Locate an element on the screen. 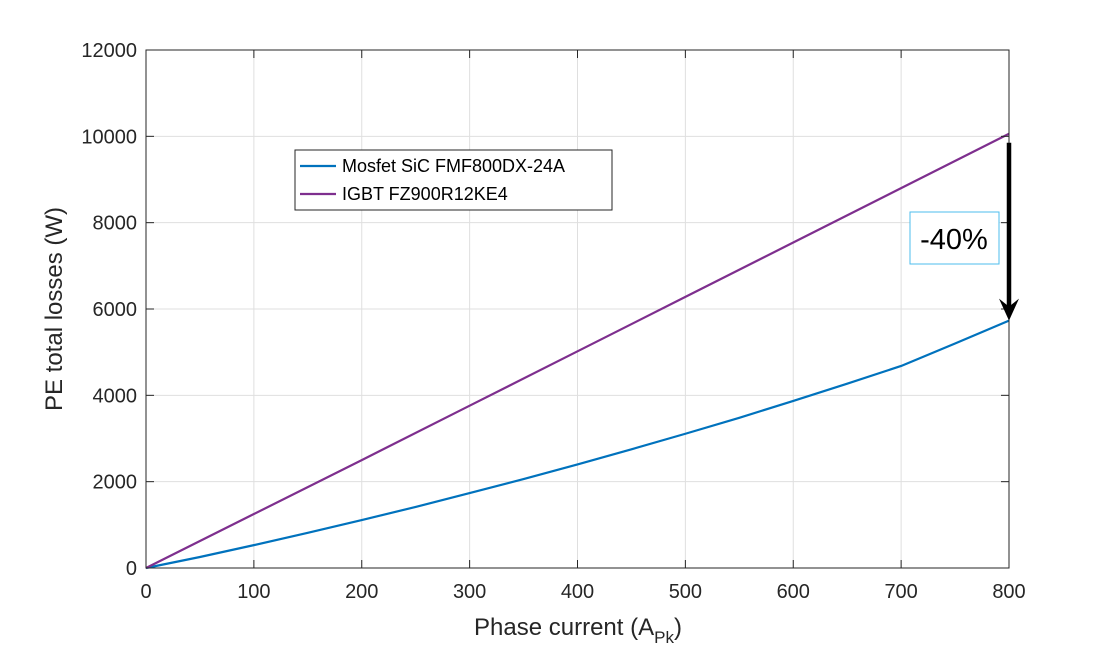  legend: Mosfet SiC FMF800DX-24A IGBT FZ900R12KE4 is located at coordinates (453, 180).